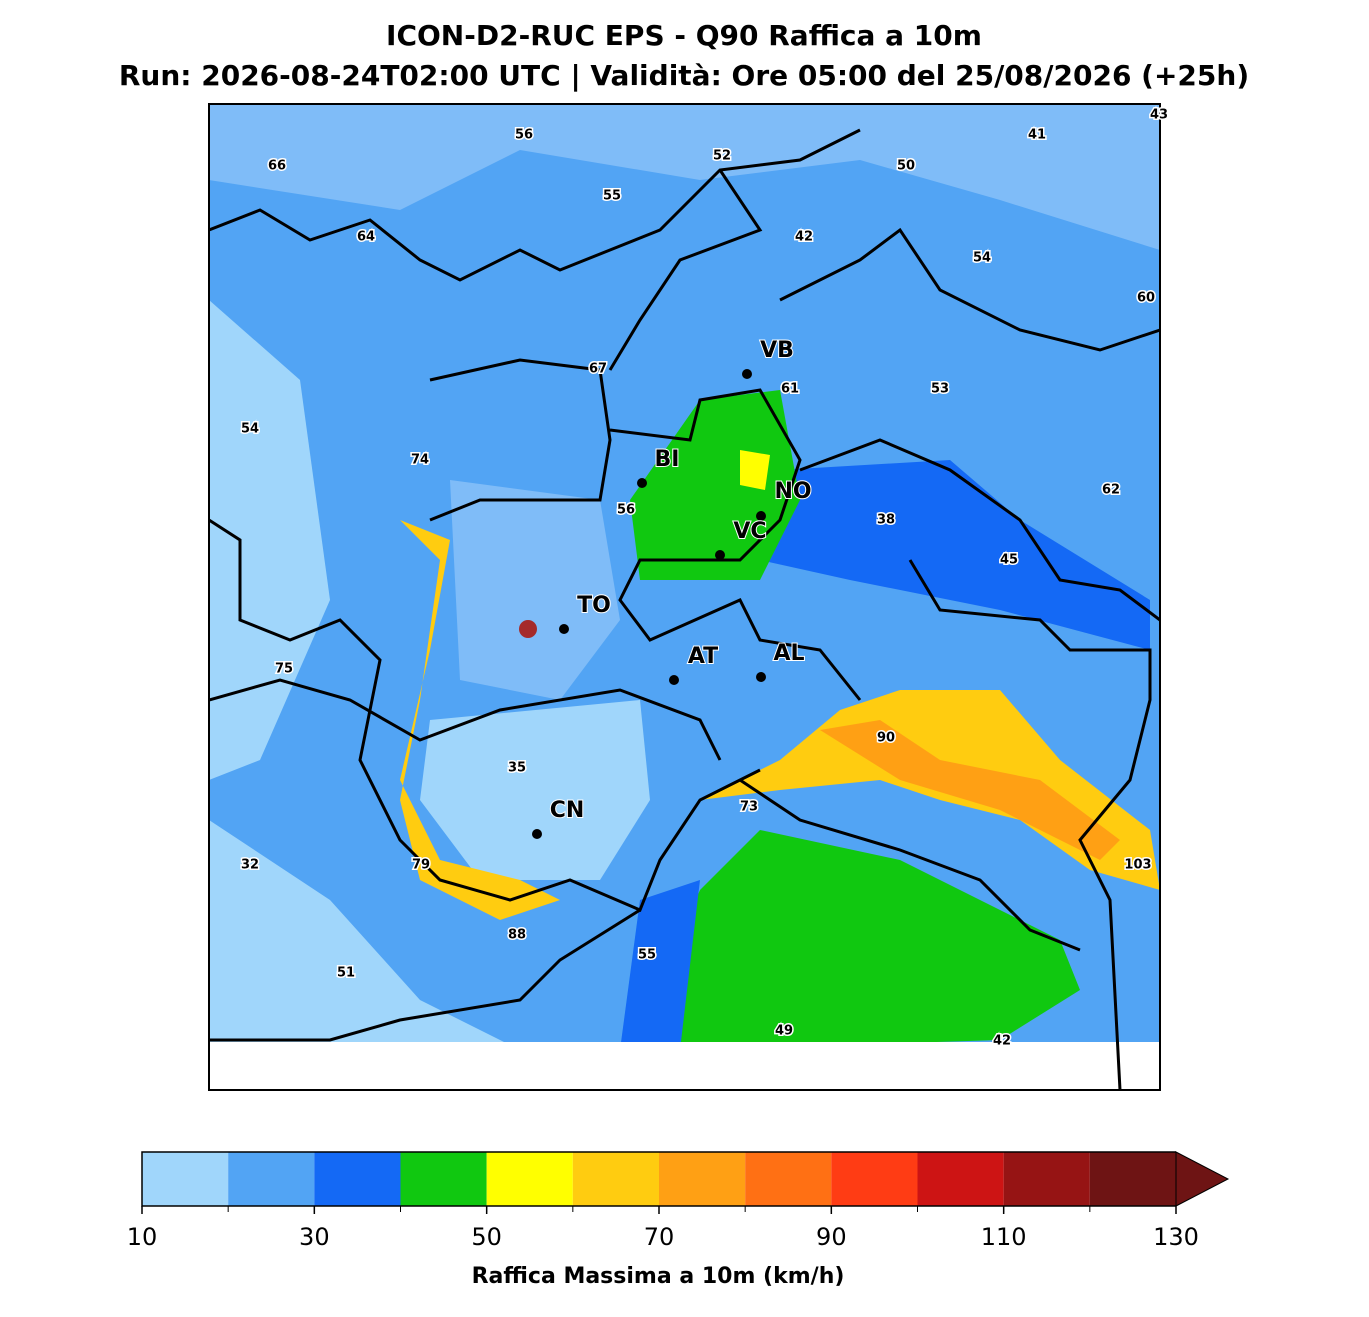  Describe the element at coordinates (831, 1237) in the screenshot. I see `colorbar-tick-label: 90` at that location.